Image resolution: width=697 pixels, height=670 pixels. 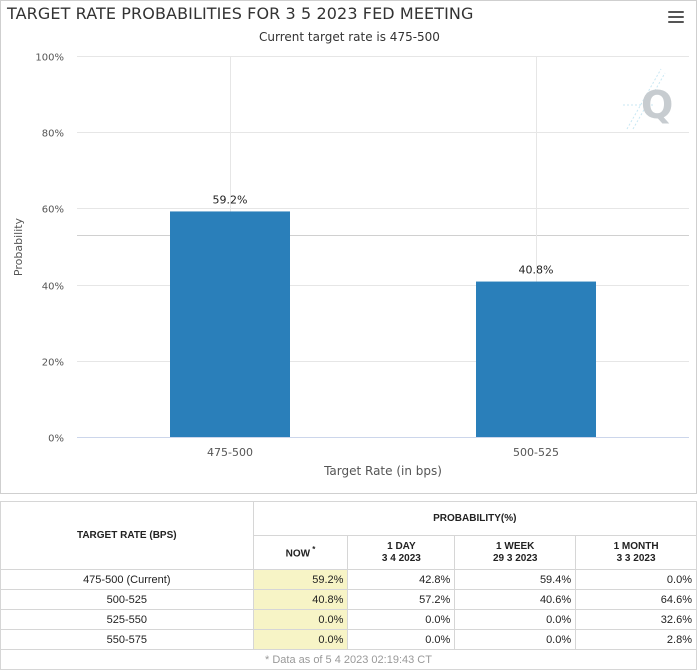 I want to click on x-tick-label: 500-525, so click(x=536, y=452).